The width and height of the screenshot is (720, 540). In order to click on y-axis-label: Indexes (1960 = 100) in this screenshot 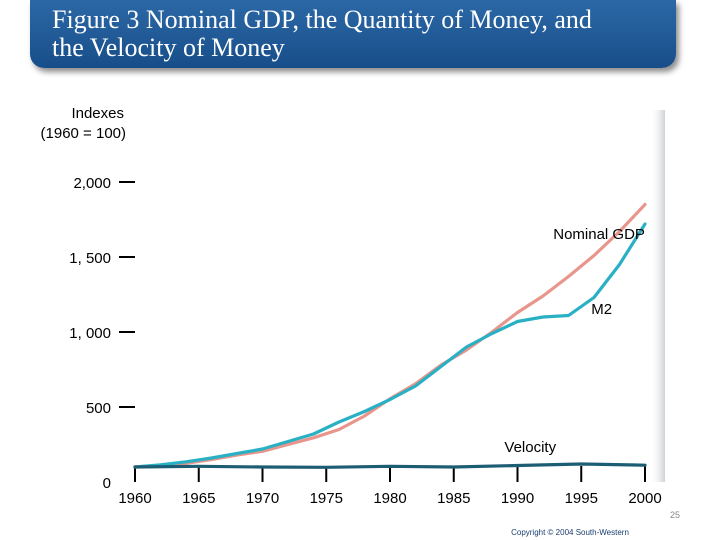, I will do `click(65, 124)`.